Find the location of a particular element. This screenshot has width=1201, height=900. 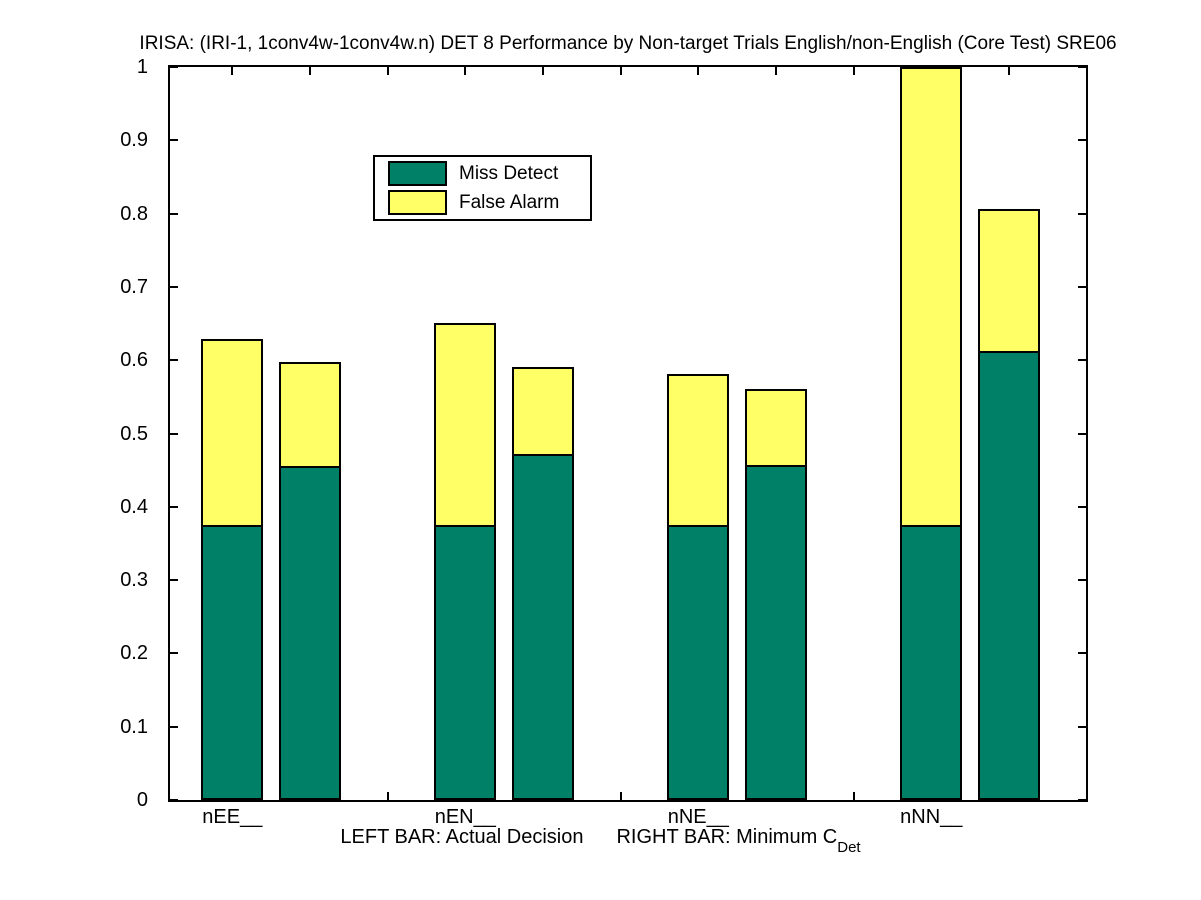

x-category-label: nEE__ is located at coordinates (232, 817).